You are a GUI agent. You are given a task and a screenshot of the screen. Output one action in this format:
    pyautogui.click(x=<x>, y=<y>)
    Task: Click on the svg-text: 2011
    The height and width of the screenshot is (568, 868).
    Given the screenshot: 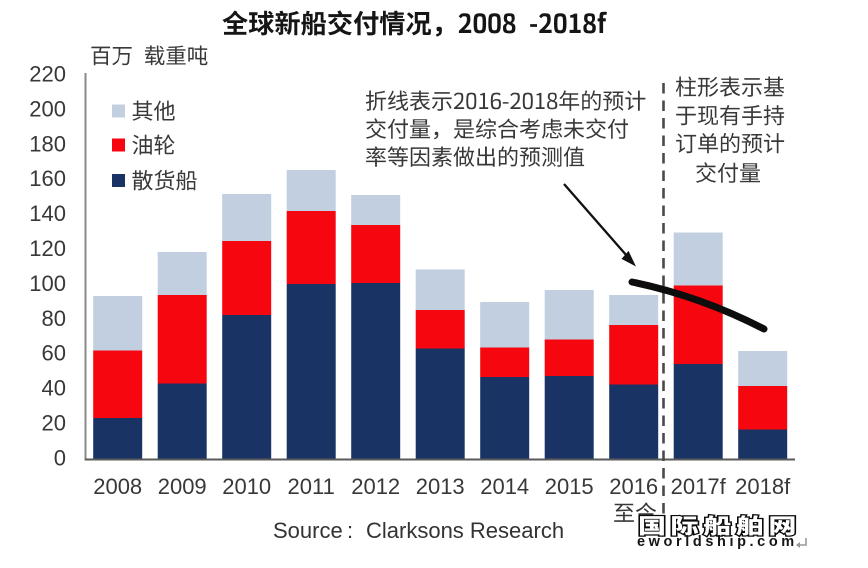 What is the action you would take?
    pyautogui.click(x=311, y=486)
    